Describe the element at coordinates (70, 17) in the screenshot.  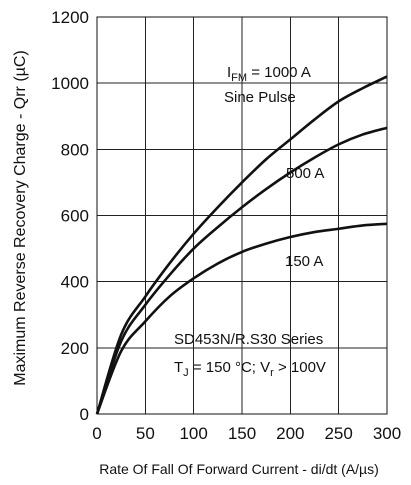
I see `y-tick-label: 1200` at that location.